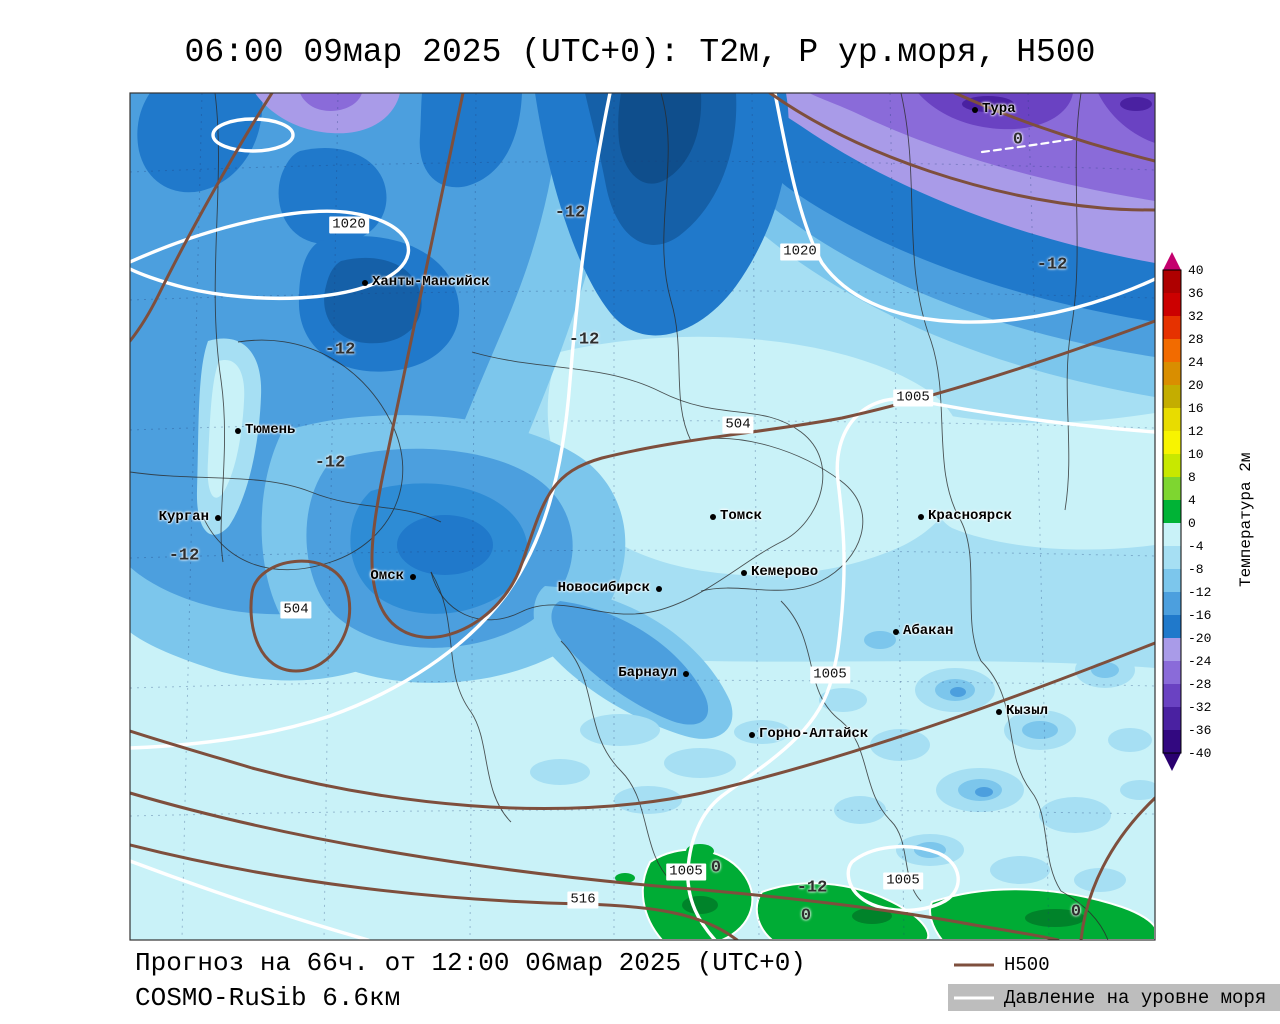 The width and height of the screenshot is (1280, 1024). Describe the element at coordinates (1196, 362) in the screenshot. I see `svg-text: 24` at that location.